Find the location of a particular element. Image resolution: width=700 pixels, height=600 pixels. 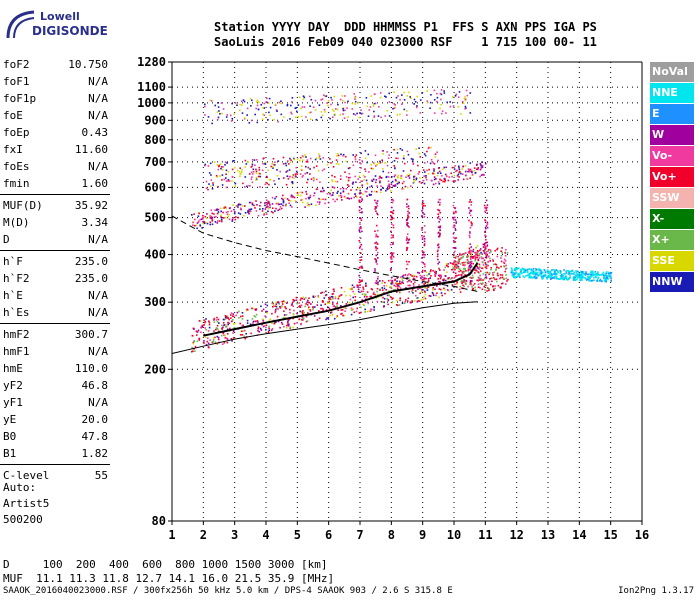

legend-item-nne: NNE is located at coordinates (672, 93).